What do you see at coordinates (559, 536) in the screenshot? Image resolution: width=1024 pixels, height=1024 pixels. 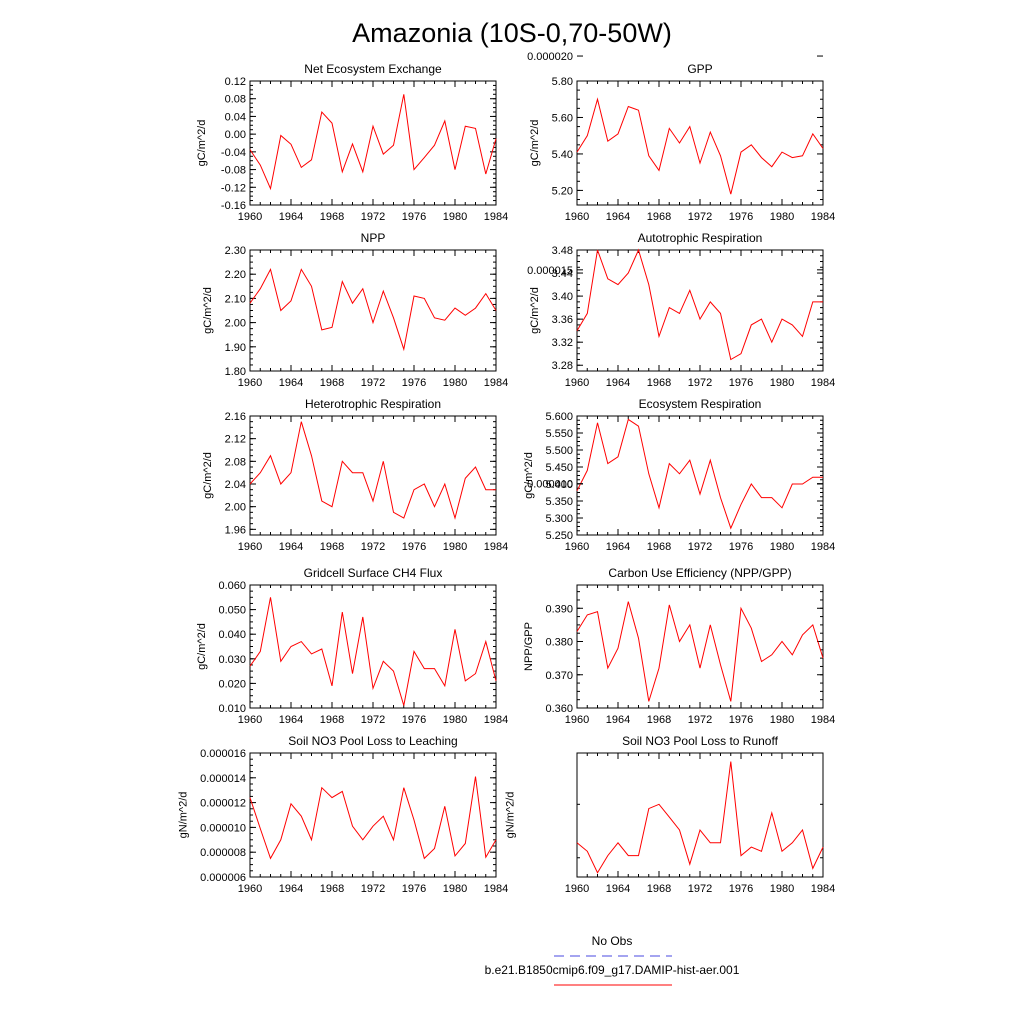 I see `y-tick-label: 5.250` at bounding box center [559, 536].